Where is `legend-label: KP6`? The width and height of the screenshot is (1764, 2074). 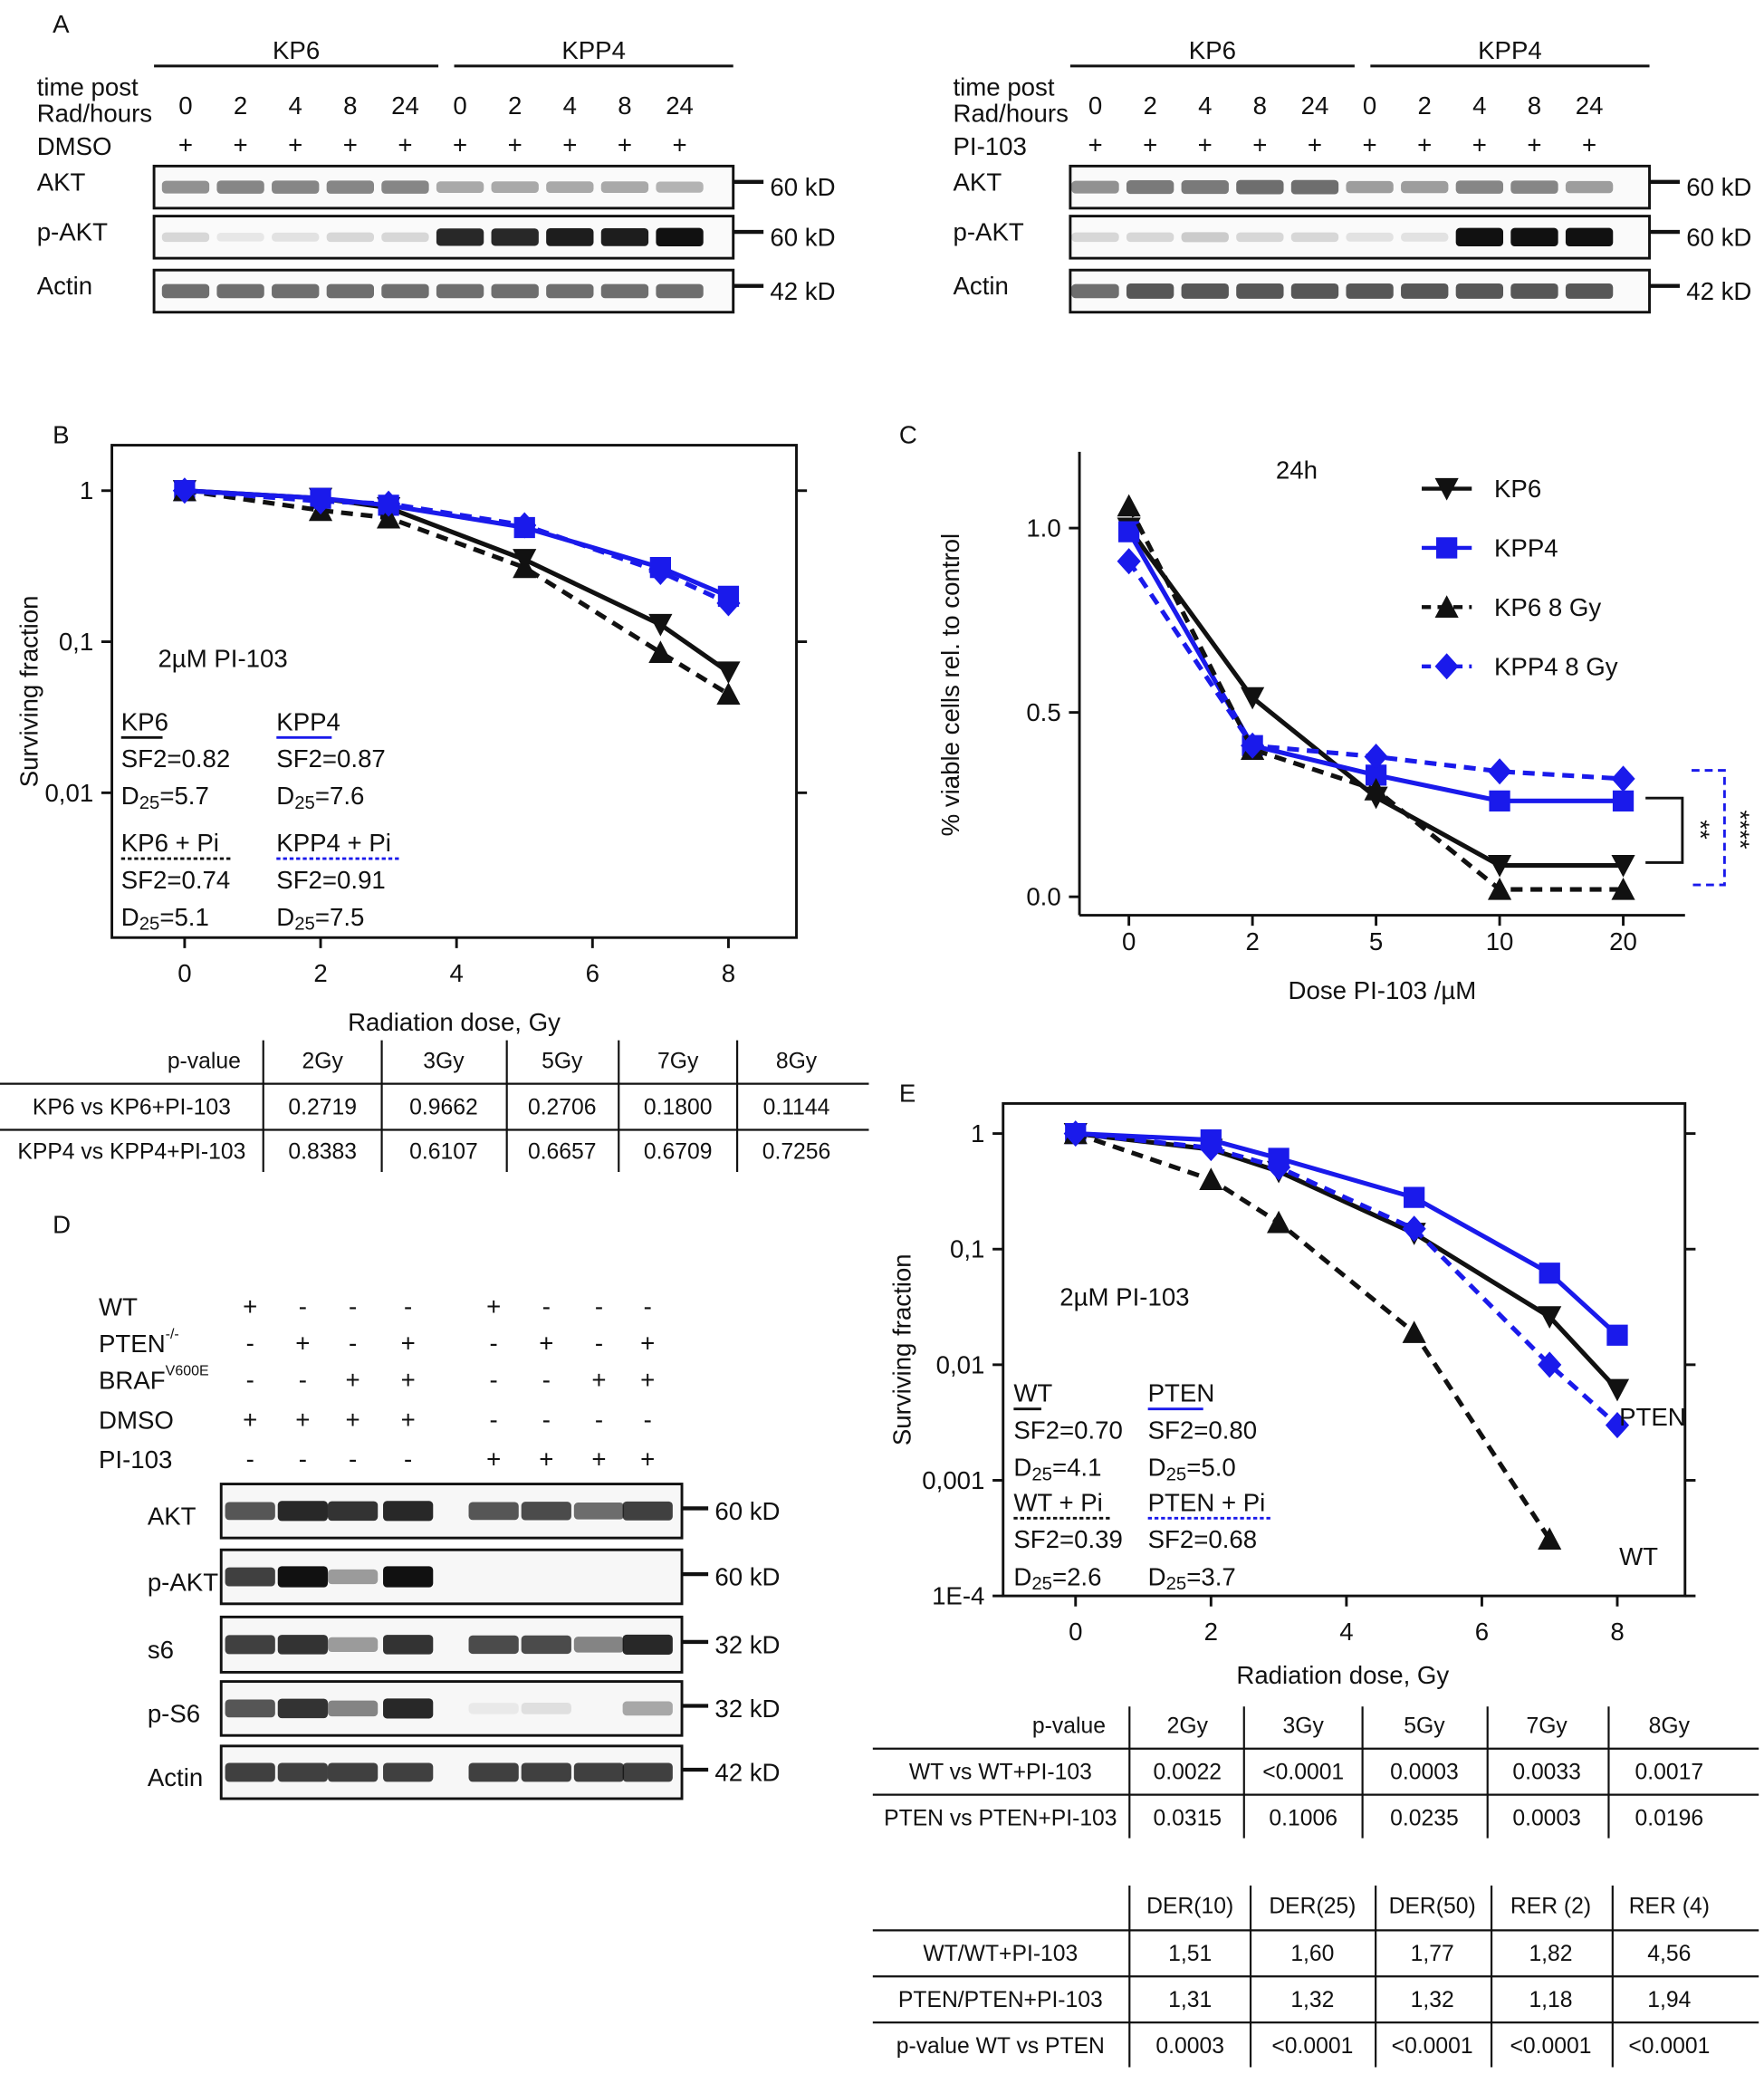 legend-label: KP6 is located at coordinates (1518, 489).